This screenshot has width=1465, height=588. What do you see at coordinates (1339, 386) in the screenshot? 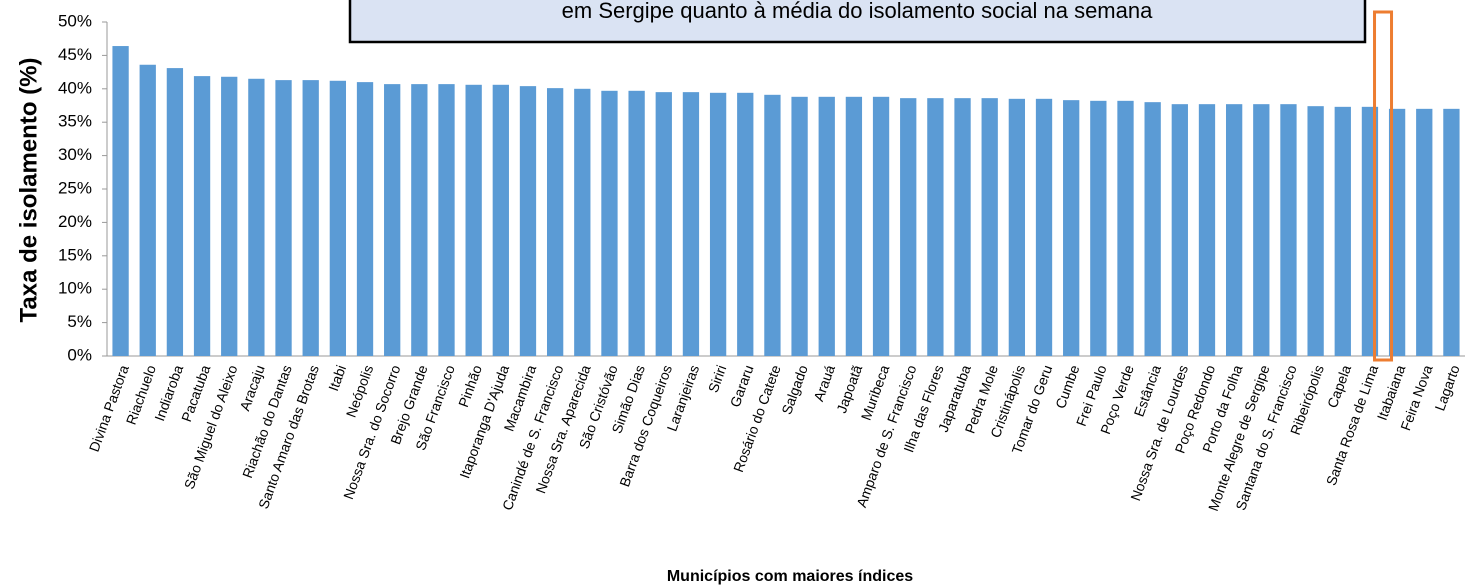
I see `x-tick-label: Capela` at bounding box center [1339, 386].